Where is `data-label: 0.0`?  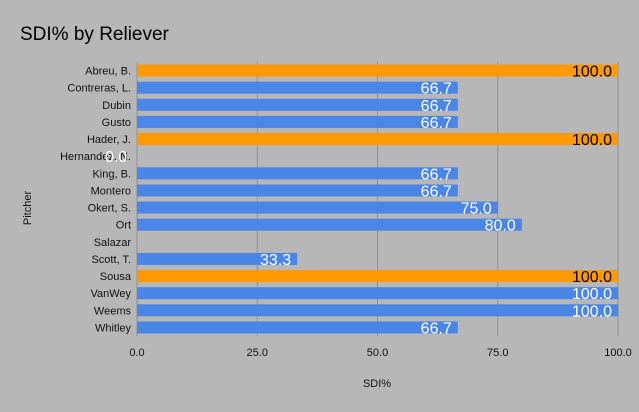 data-label: 0.0 is located at coordinates (116, 157).